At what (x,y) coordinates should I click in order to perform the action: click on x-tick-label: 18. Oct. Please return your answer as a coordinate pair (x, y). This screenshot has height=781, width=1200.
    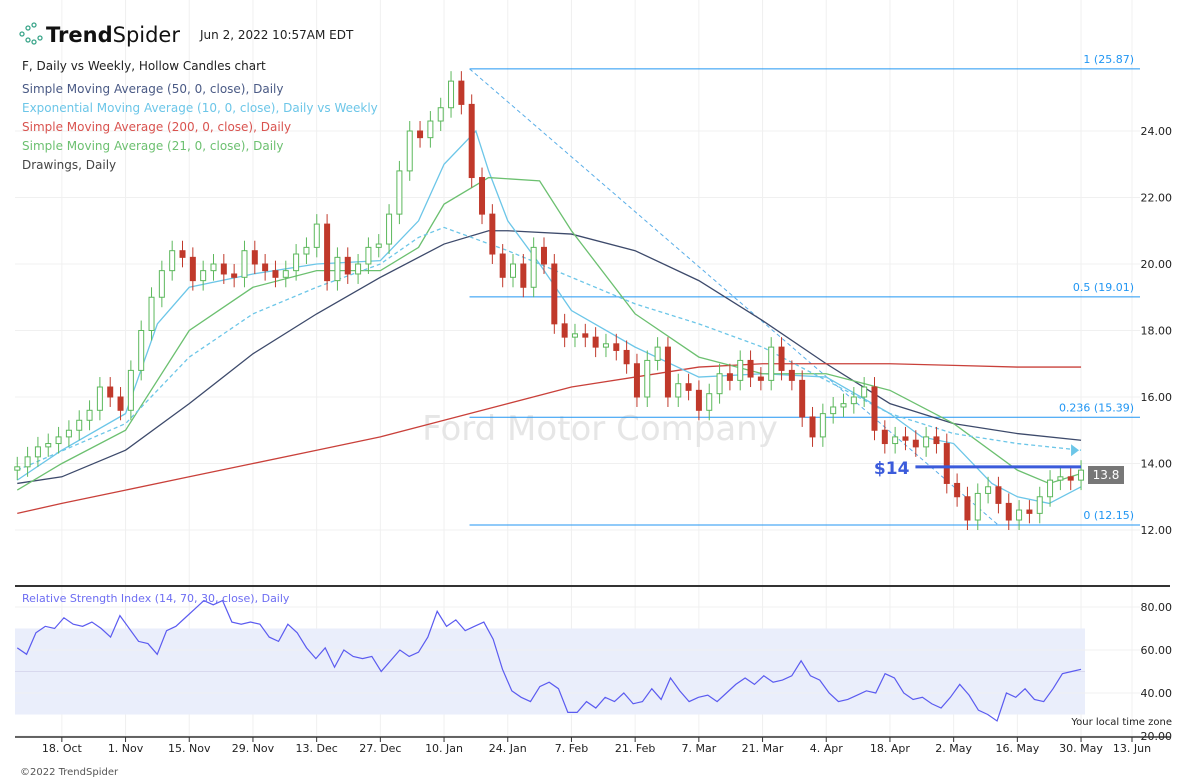
    Looking at the image, I should click on (62, 748).